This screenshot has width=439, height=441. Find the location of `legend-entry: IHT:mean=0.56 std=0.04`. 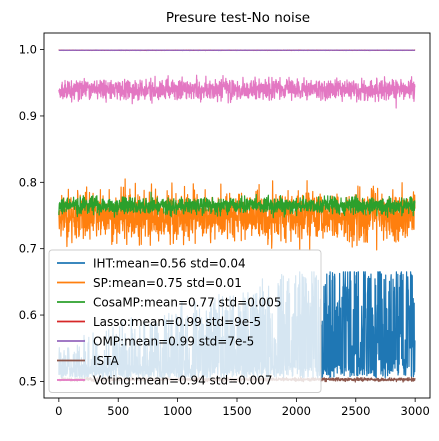

legend-entry: IHT:mean=0.56 std=0.04 is located at coordinates (169, 263).